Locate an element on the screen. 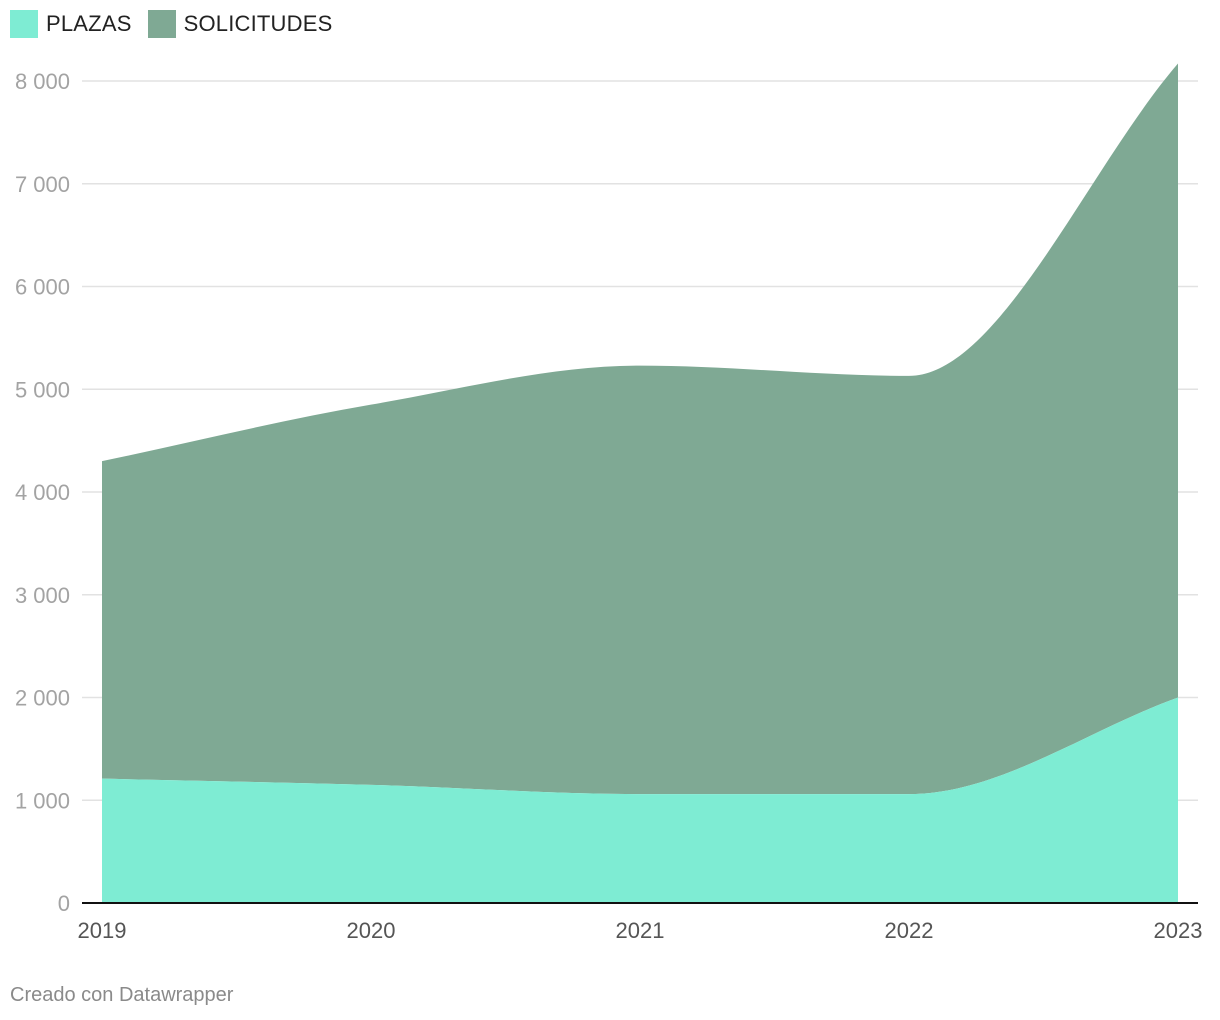  x-tick-label: 2021 is located at coordinates (640, 930).